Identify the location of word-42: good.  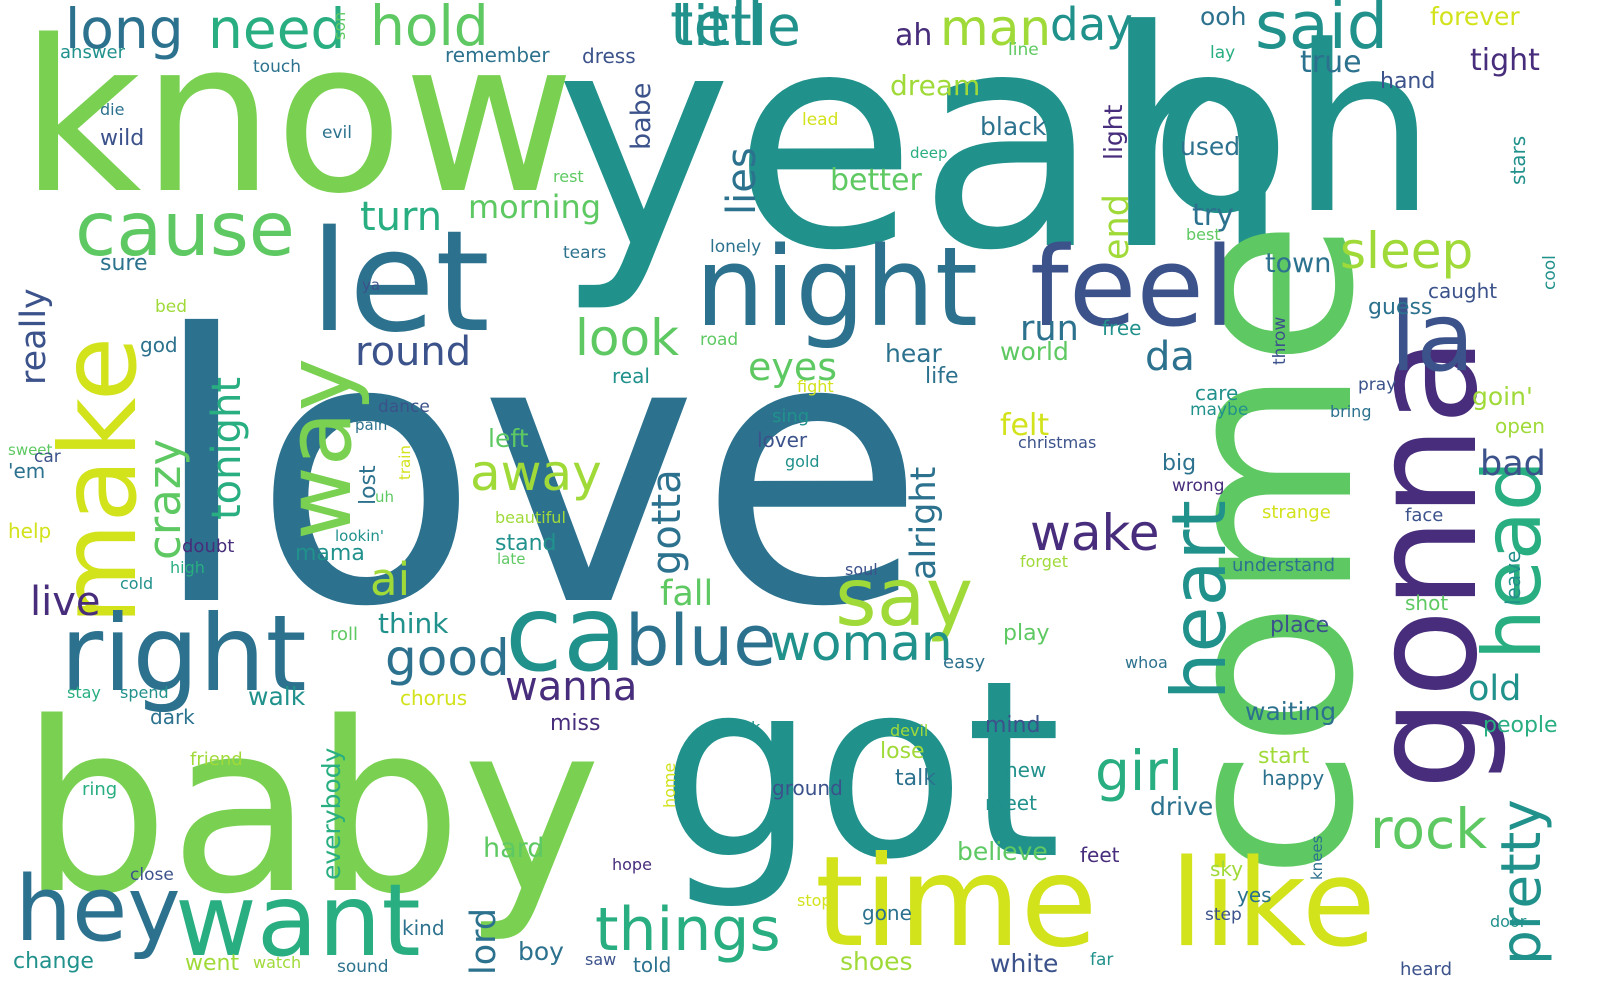
(447, 658).